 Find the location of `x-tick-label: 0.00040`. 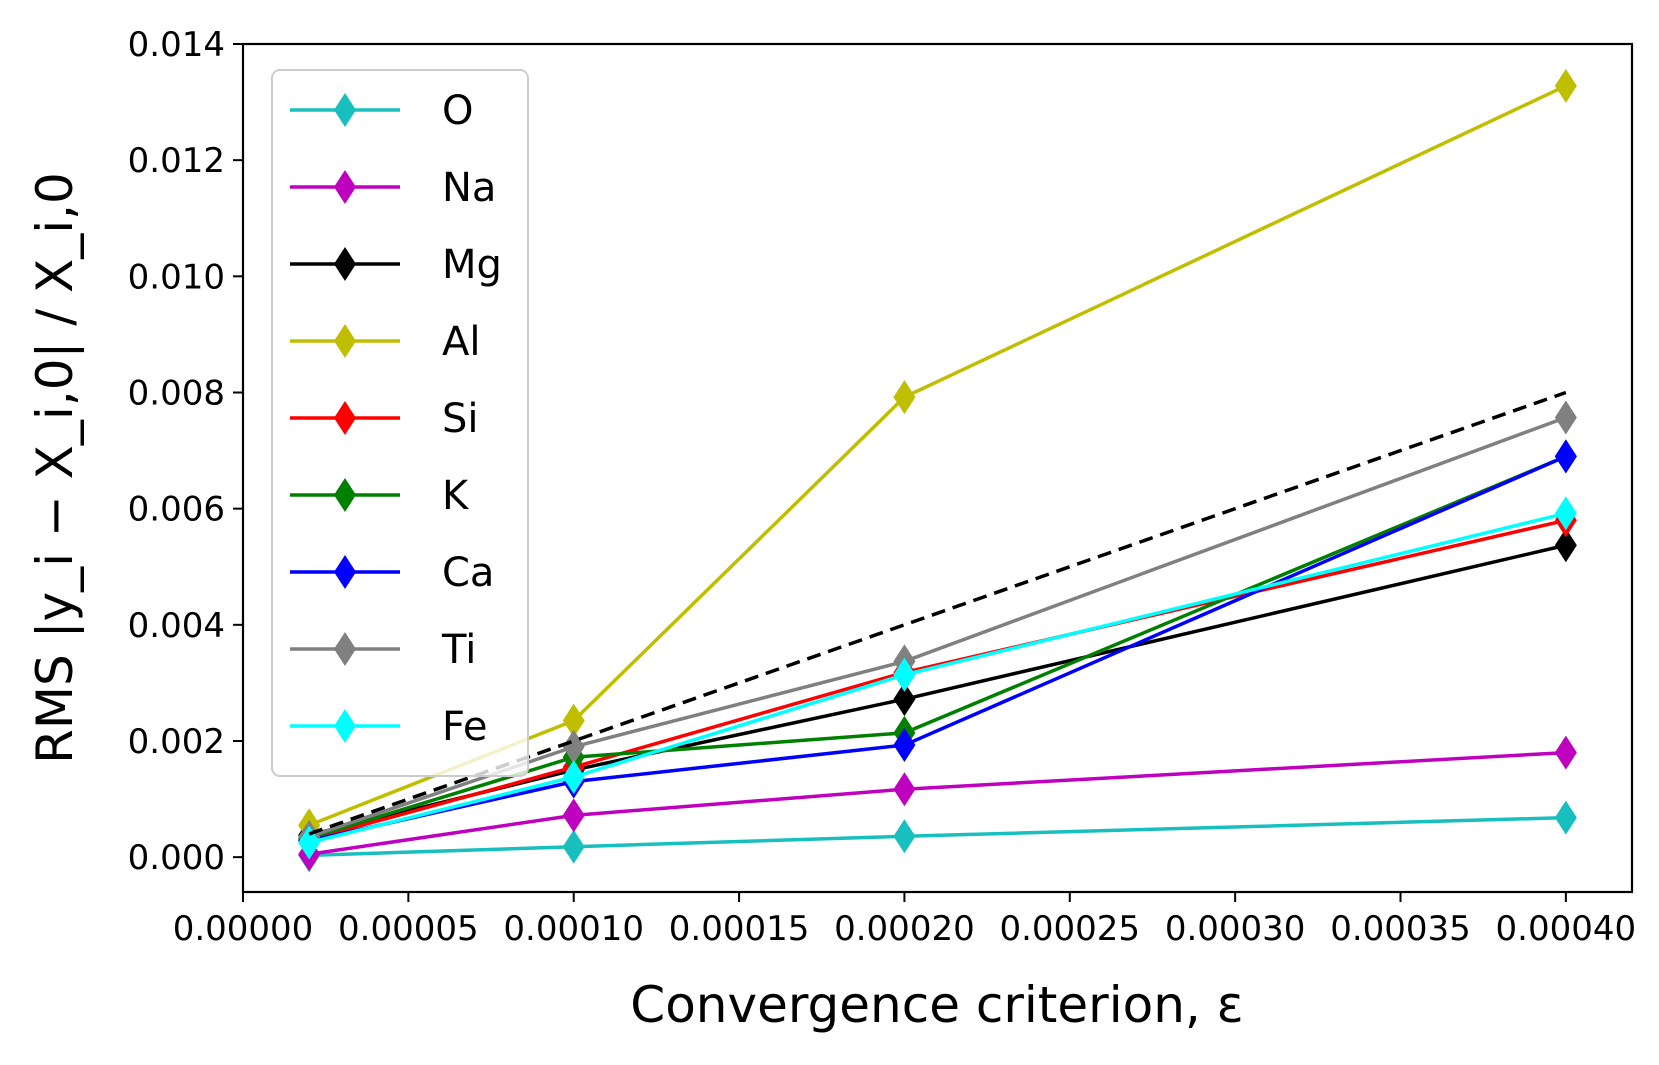

x-tick-label: 0.00040 is located at coordinates (1566, 929).